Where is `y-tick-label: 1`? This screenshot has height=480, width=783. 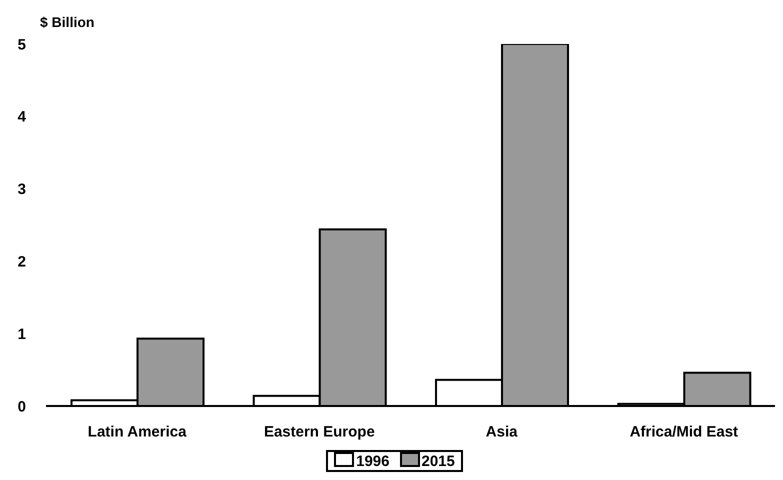
y-tick-label: 1 is located at coordinates (22, 334).